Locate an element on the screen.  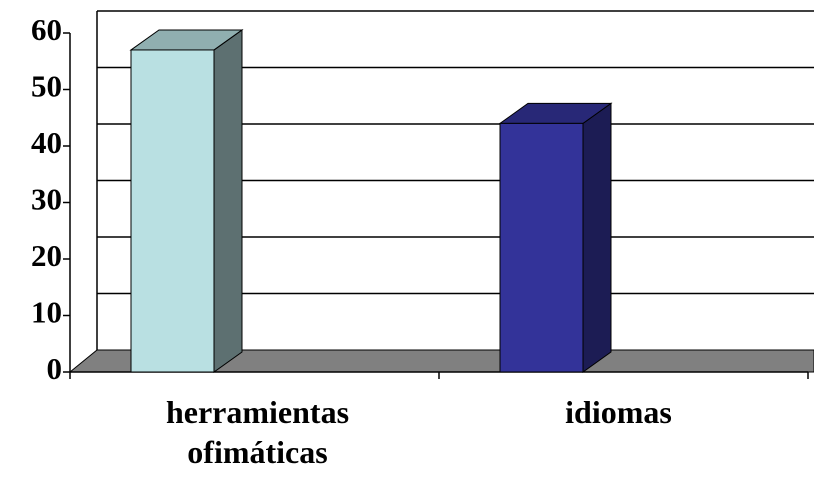
y-tick-label: 10 is located at coordinates (46, 312).